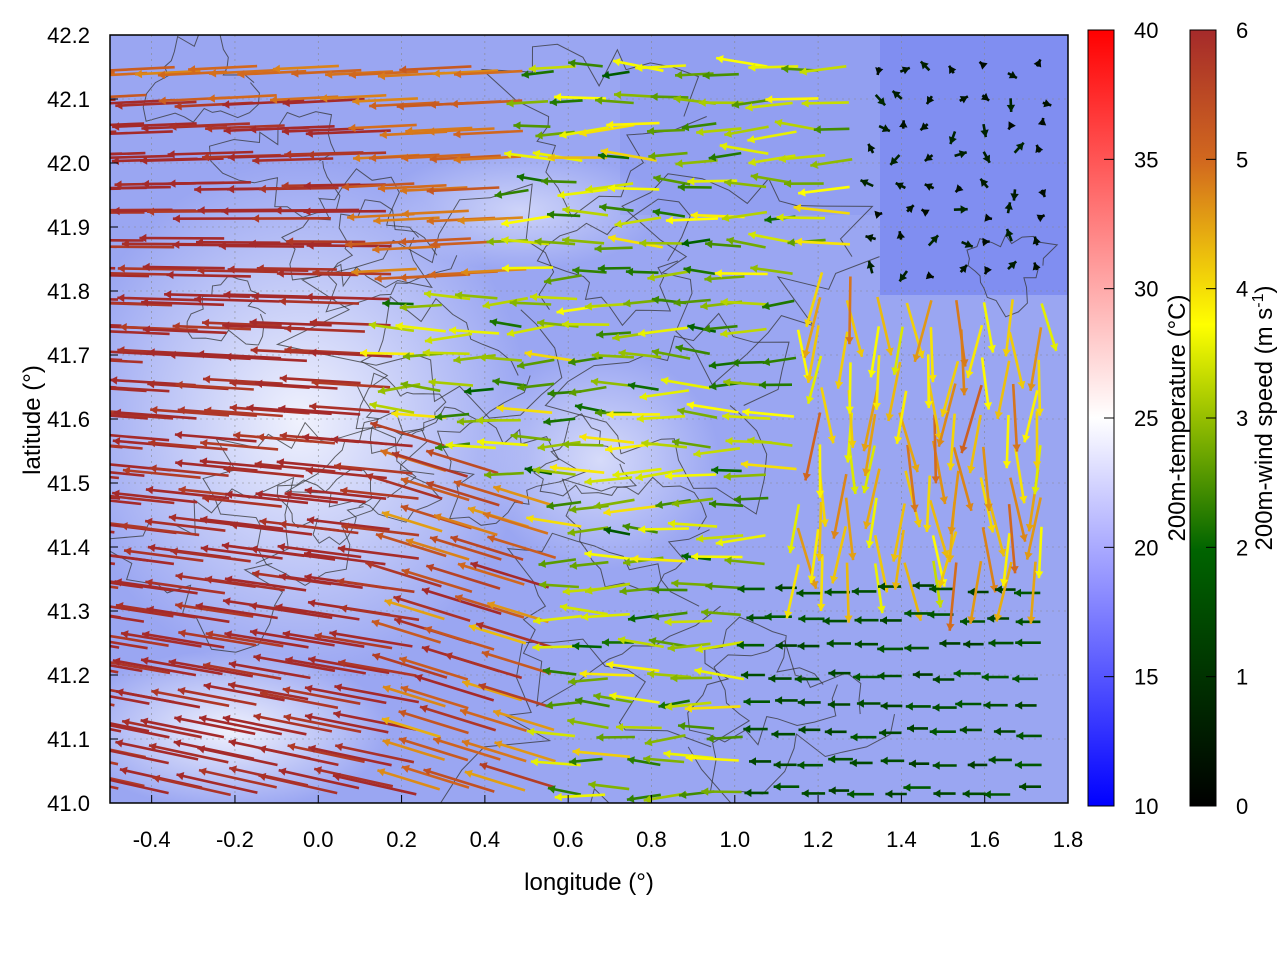  Describe the element at coordinates (68, 291) in the screenshot. I see `y-tick-label: 41.8` at that location.